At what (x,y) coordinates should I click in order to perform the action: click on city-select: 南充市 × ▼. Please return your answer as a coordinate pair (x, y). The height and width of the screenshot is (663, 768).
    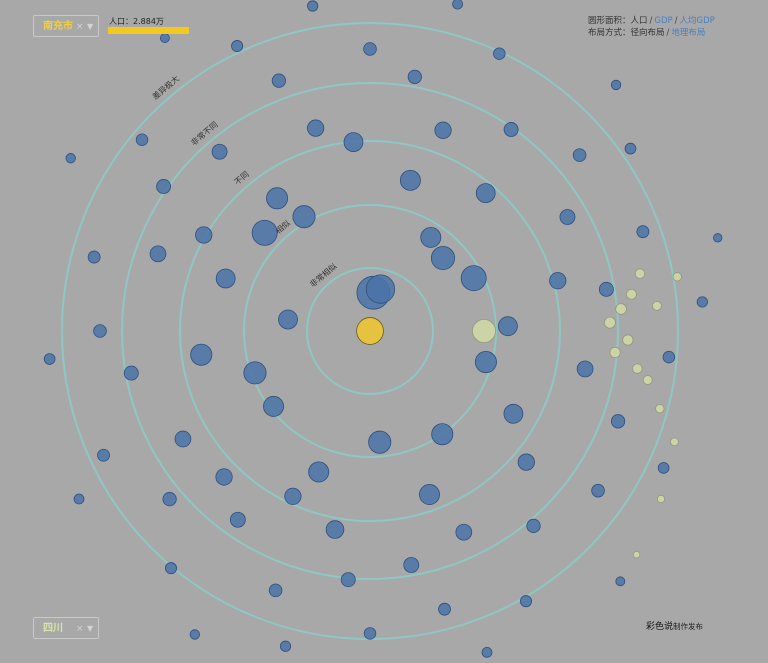
    Looking at the image, I should click on (66, 26).